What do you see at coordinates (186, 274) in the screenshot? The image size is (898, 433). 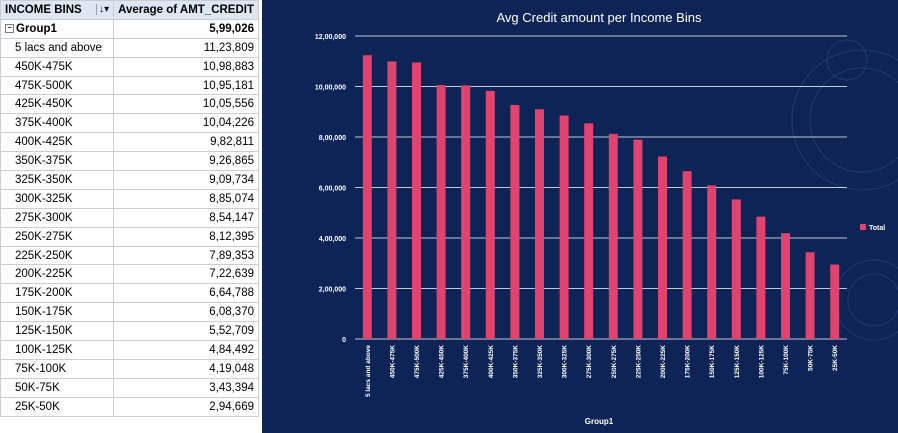 I see `avg-credit-cell: 7,22,639` at bounding box center [186, 274].